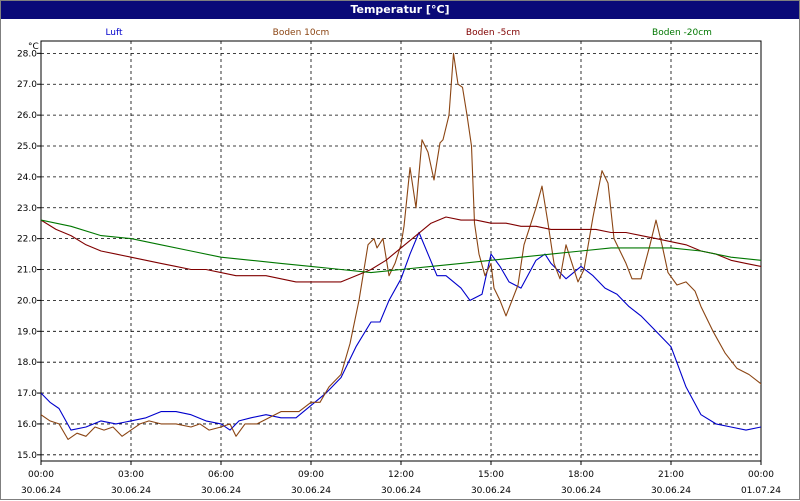  I want to click on legend: Luft Boden 10cm Boden -5cm Boden -20cm, so click(408, 33).